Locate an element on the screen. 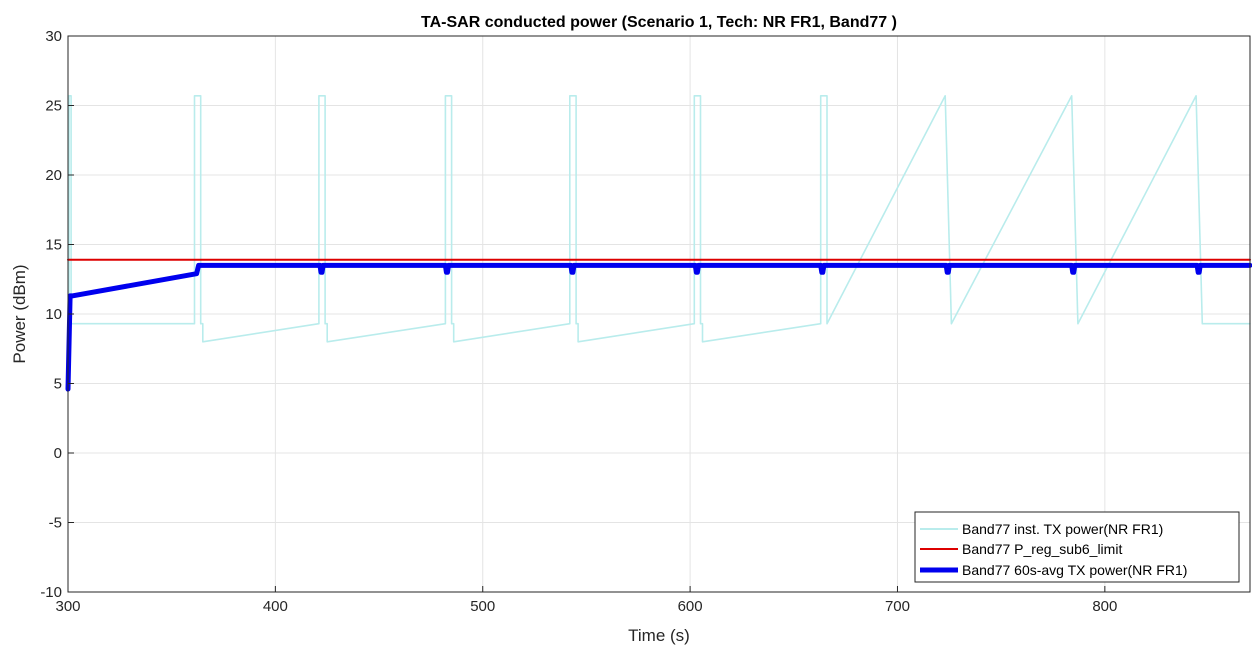 Image resolution: width=1252 pixels, height=648 pixels. x-axis: 300 400 500 600 700 800 is located at coordinates (586, 600).